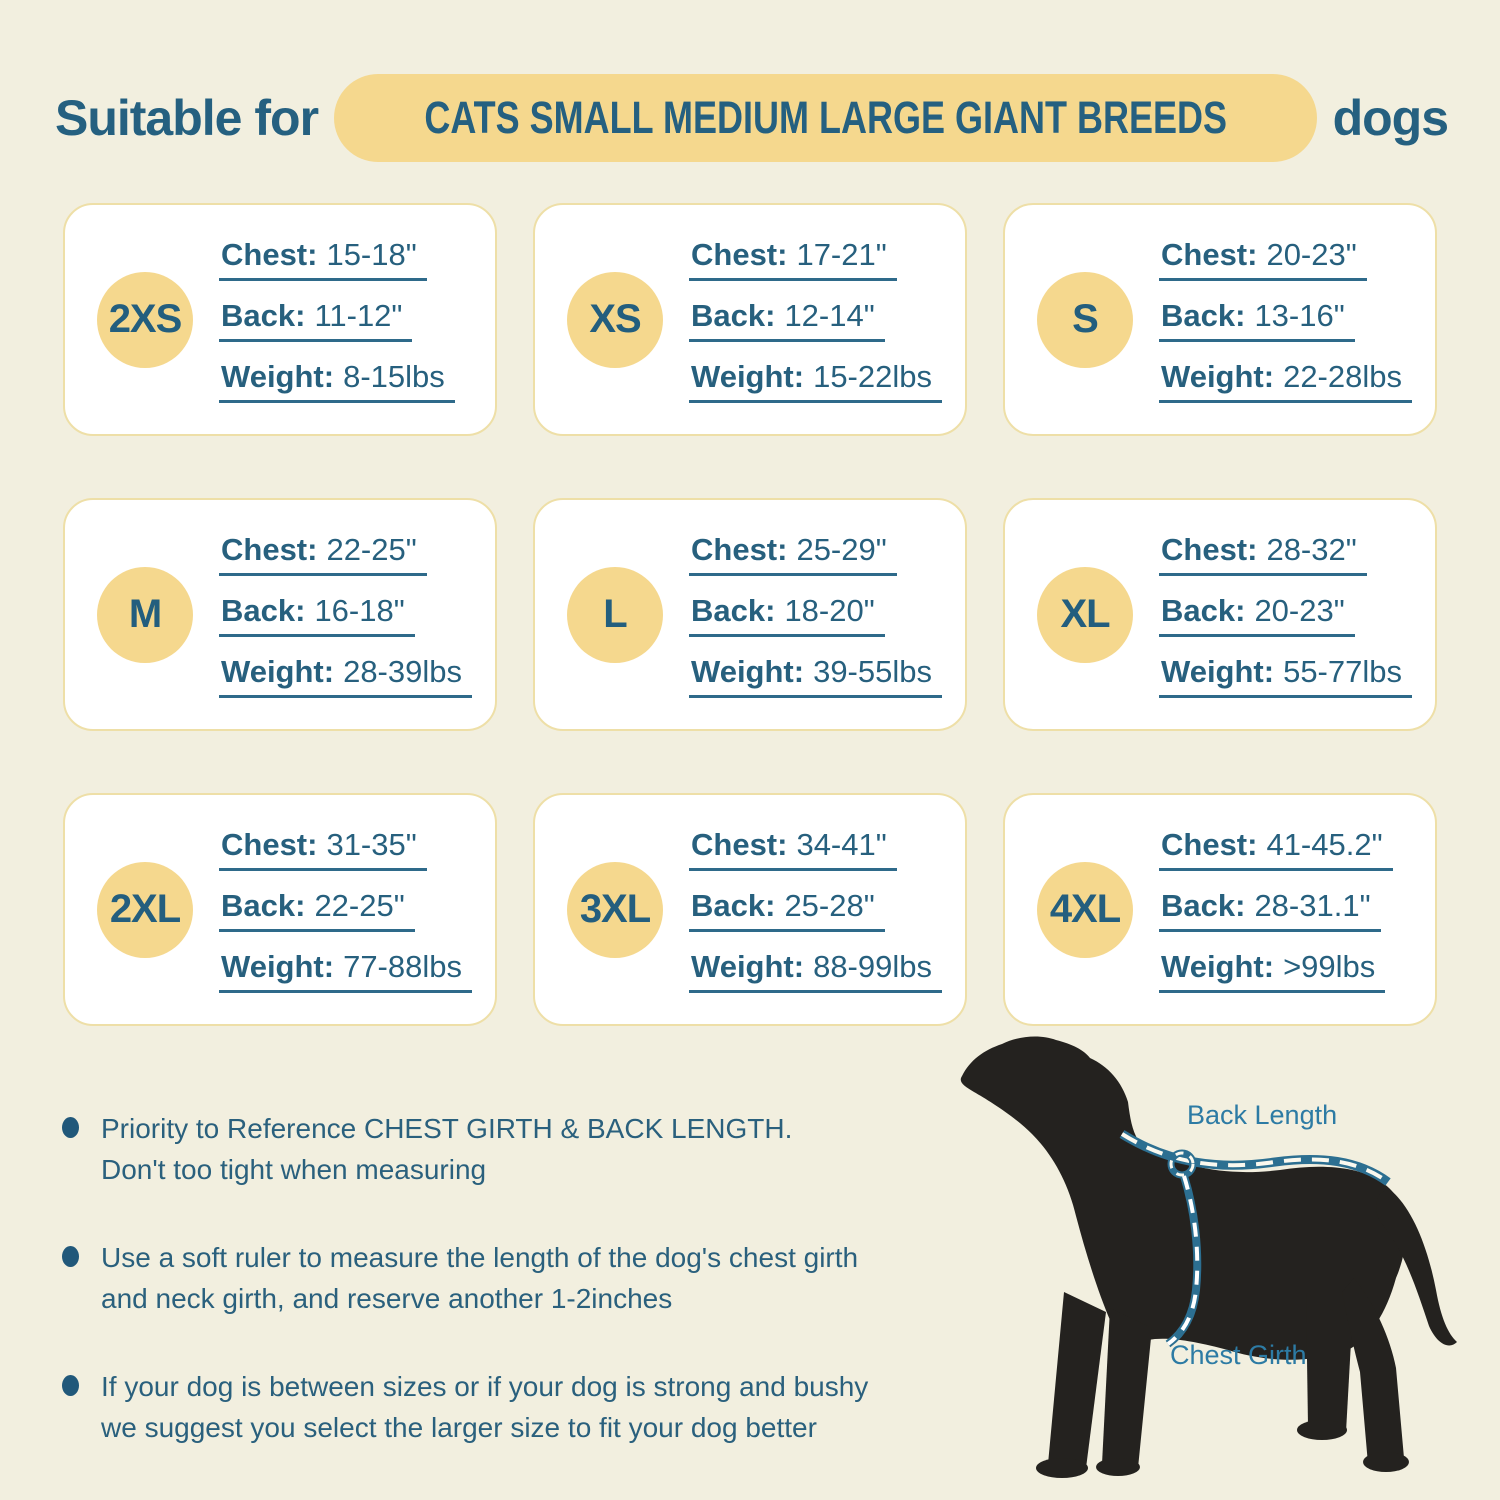  Describe the element at coordinates (323, 554) in the screenshot. I see `chest-spec: Chest: 22-25"` at that location.